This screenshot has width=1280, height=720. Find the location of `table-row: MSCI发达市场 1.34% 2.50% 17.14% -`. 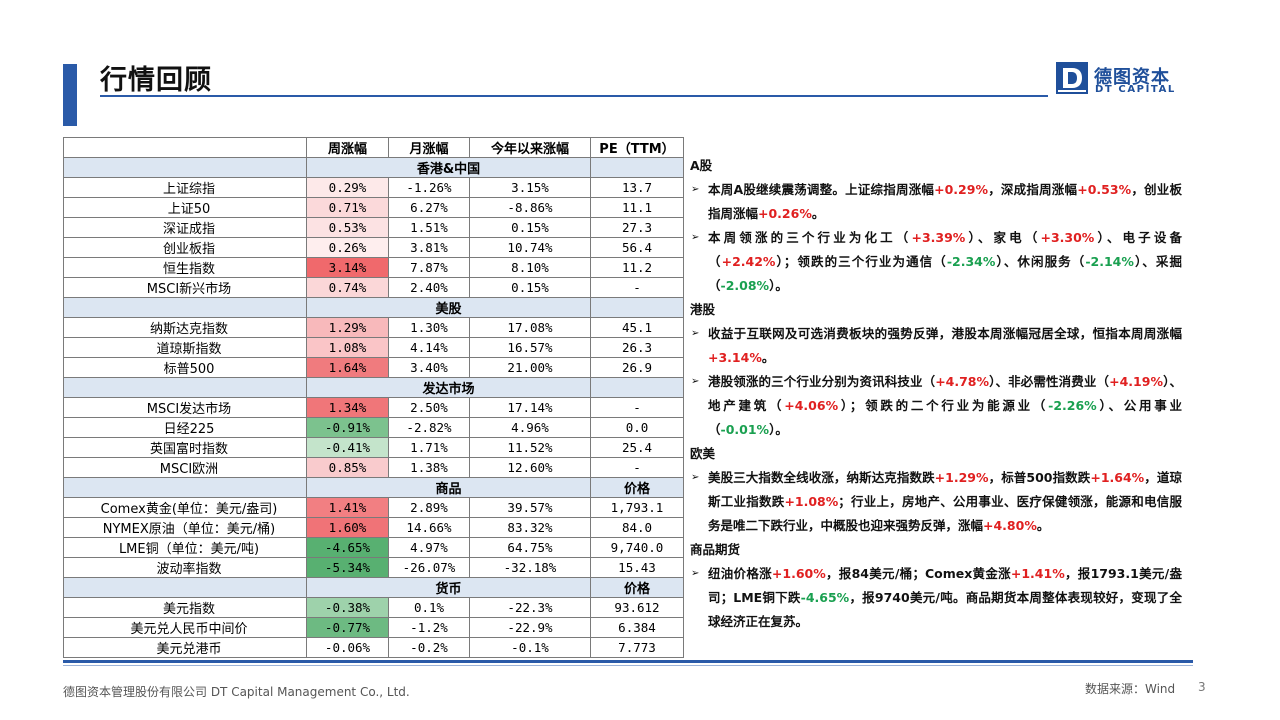

table-row: MSCI发达市场 1.34% 2.50% 17.14% - is located at coordinates (373, 407).